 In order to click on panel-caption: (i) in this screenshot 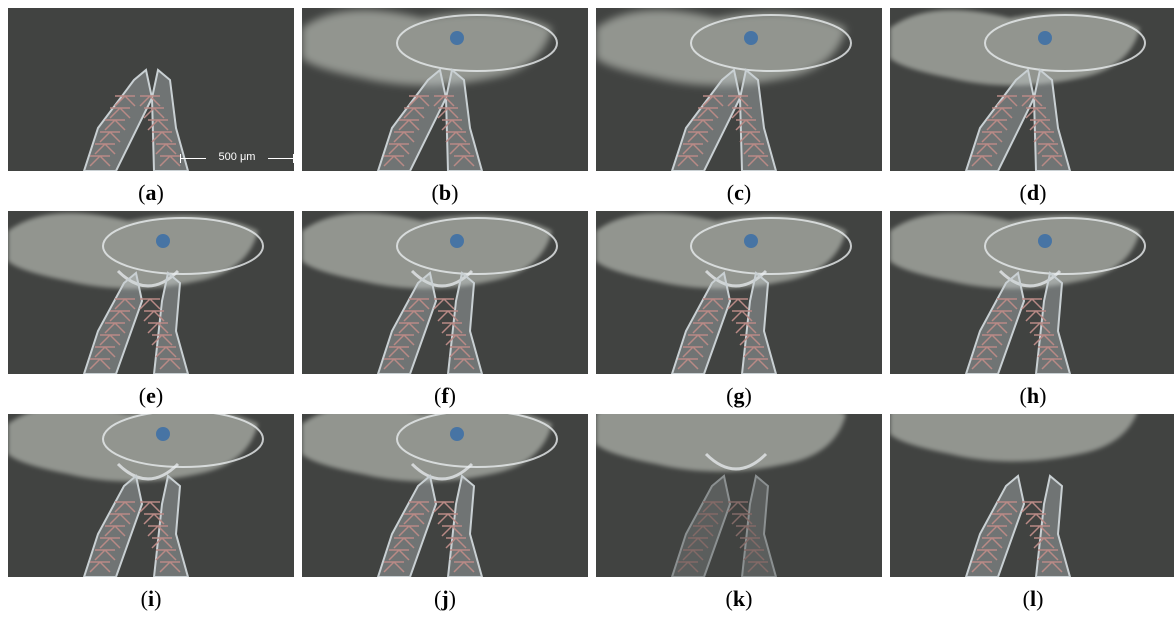, I will do `click(151, 598)`.